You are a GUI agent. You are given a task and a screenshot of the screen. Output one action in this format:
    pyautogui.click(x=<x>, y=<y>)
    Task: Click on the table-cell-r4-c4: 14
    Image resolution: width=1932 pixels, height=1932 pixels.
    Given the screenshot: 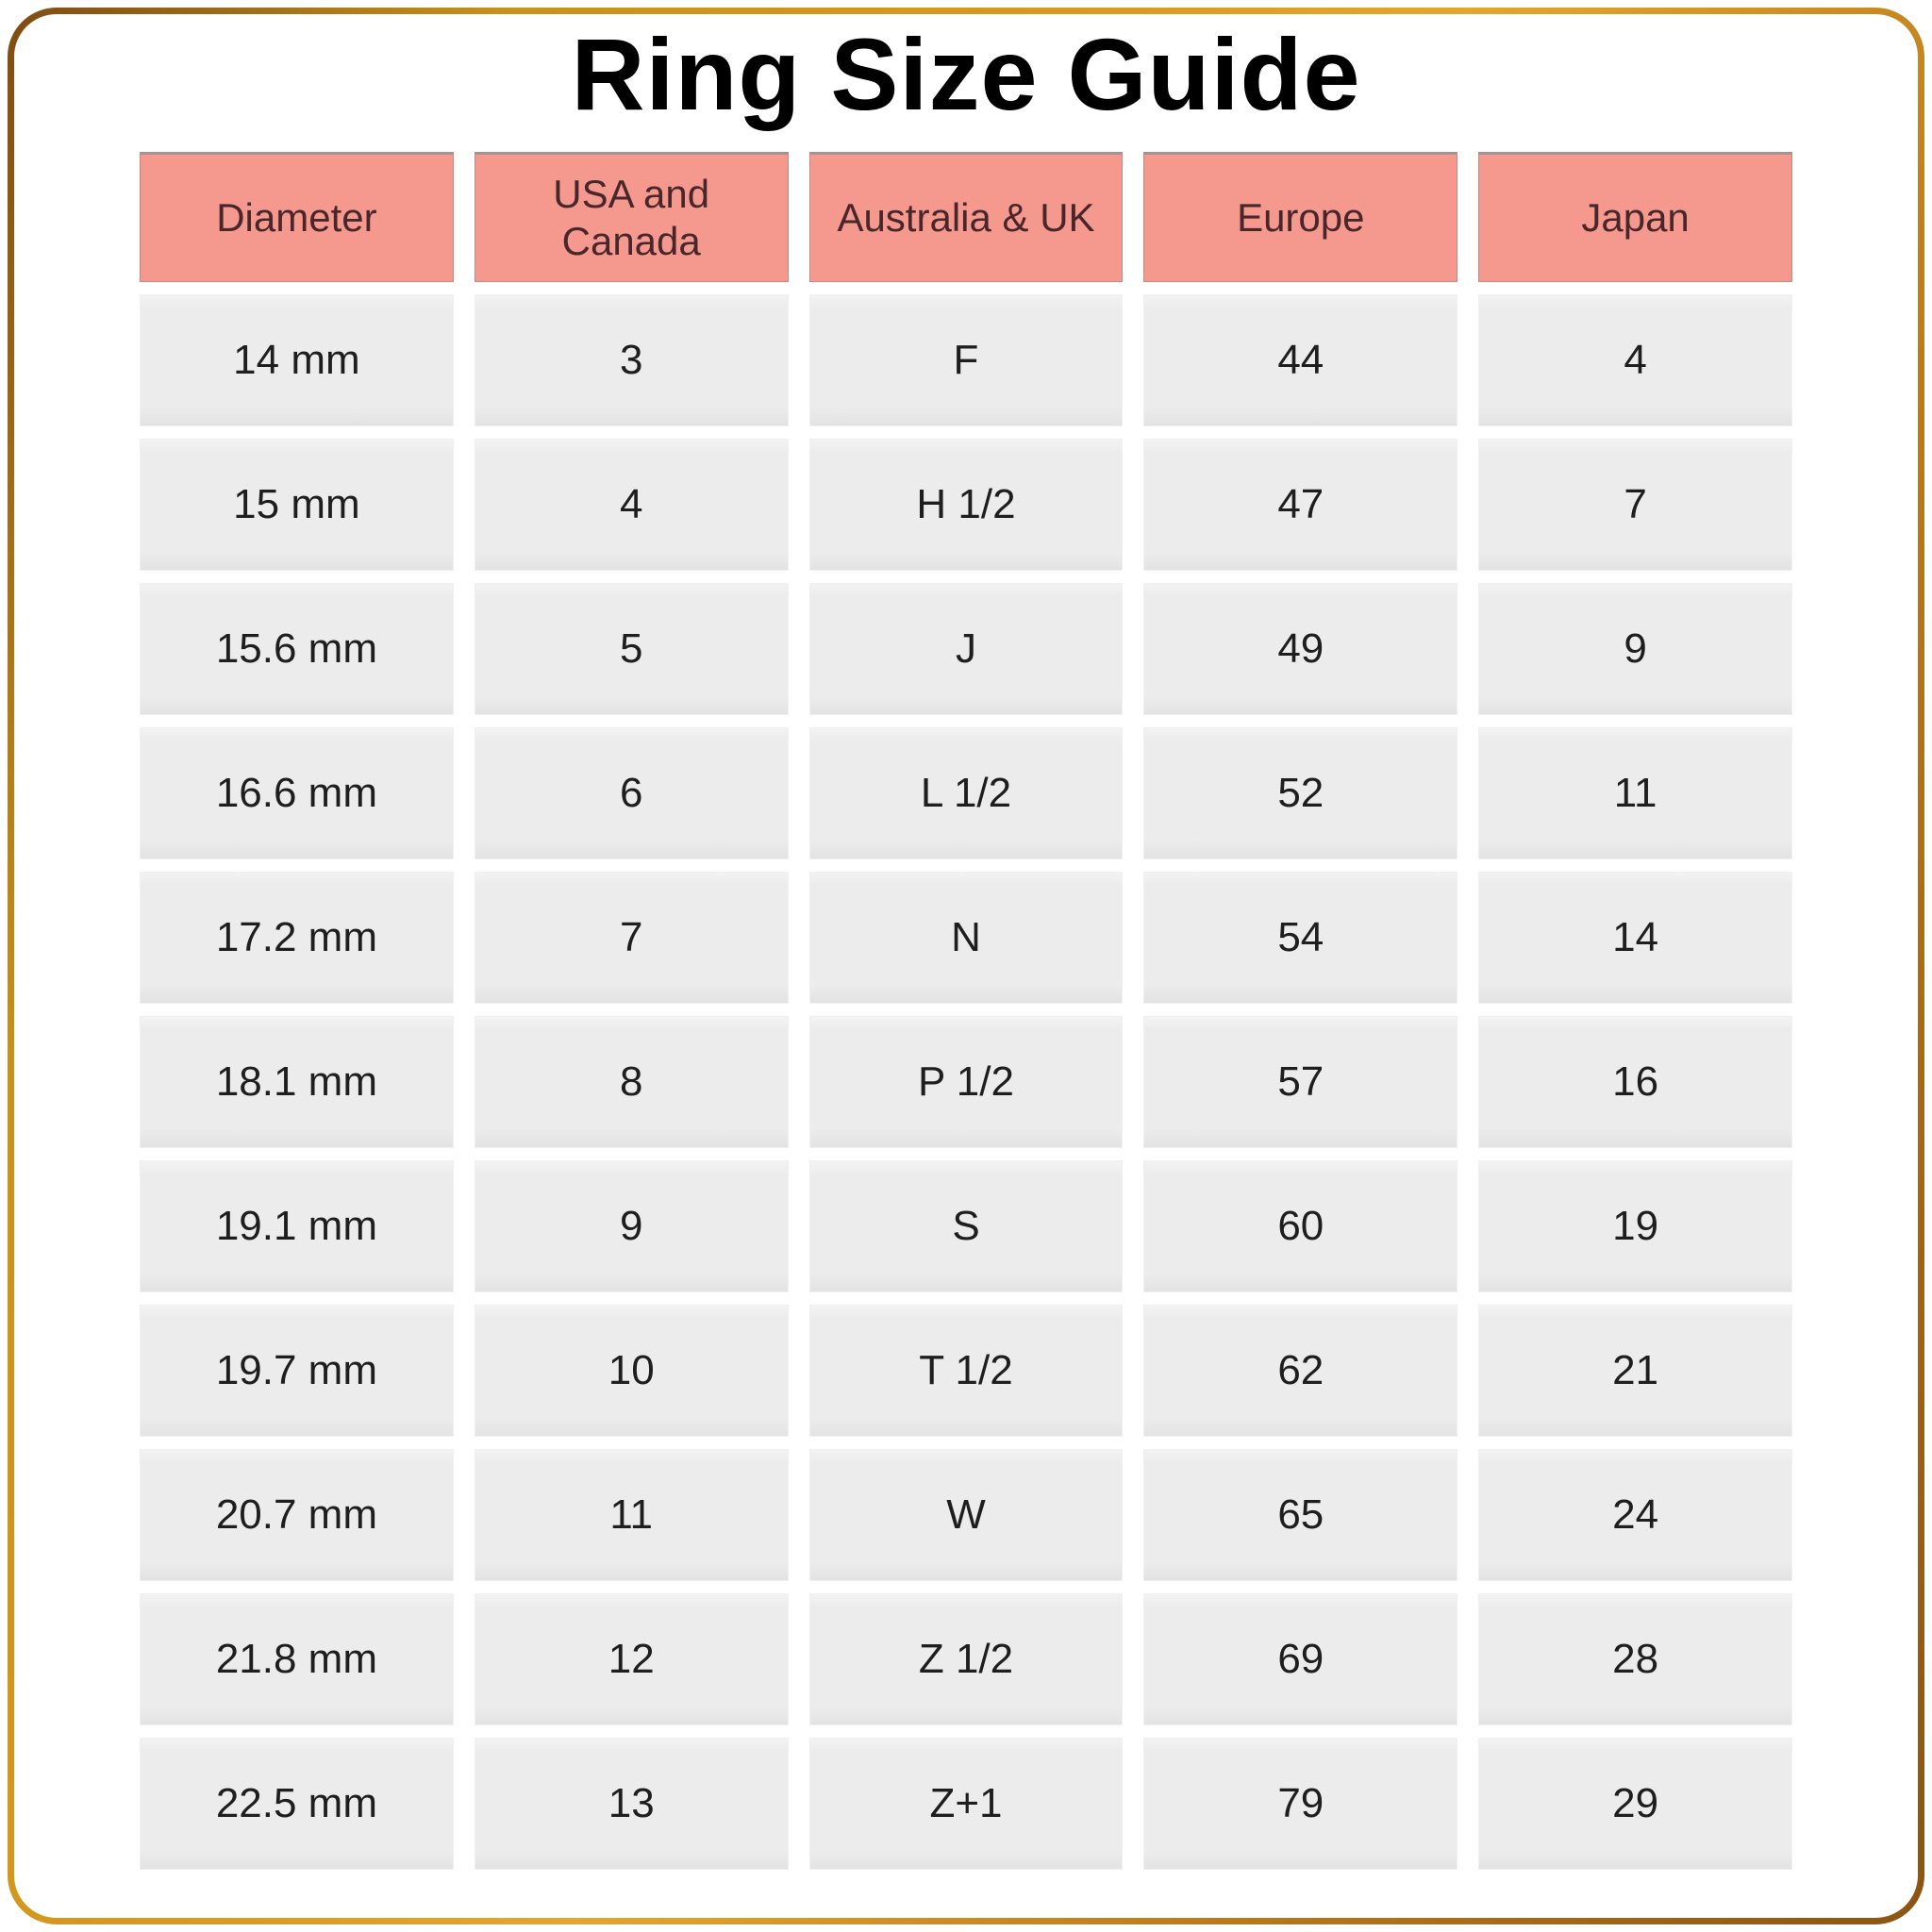 What is the action you would take?
    pyautogui.click(x=1635, y=938)
    